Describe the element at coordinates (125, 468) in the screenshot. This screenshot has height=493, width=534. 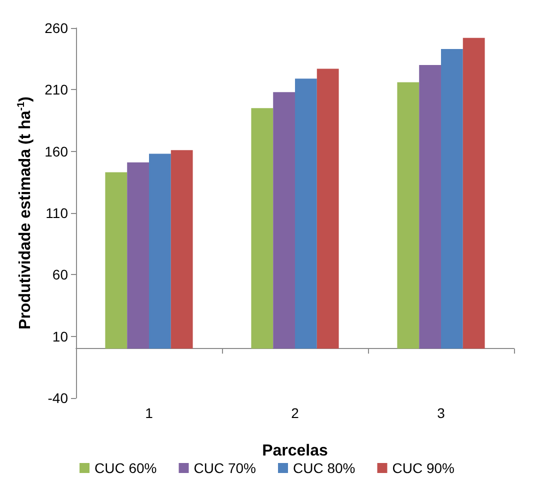
I see `legend-label: CUC 60%` at that location.